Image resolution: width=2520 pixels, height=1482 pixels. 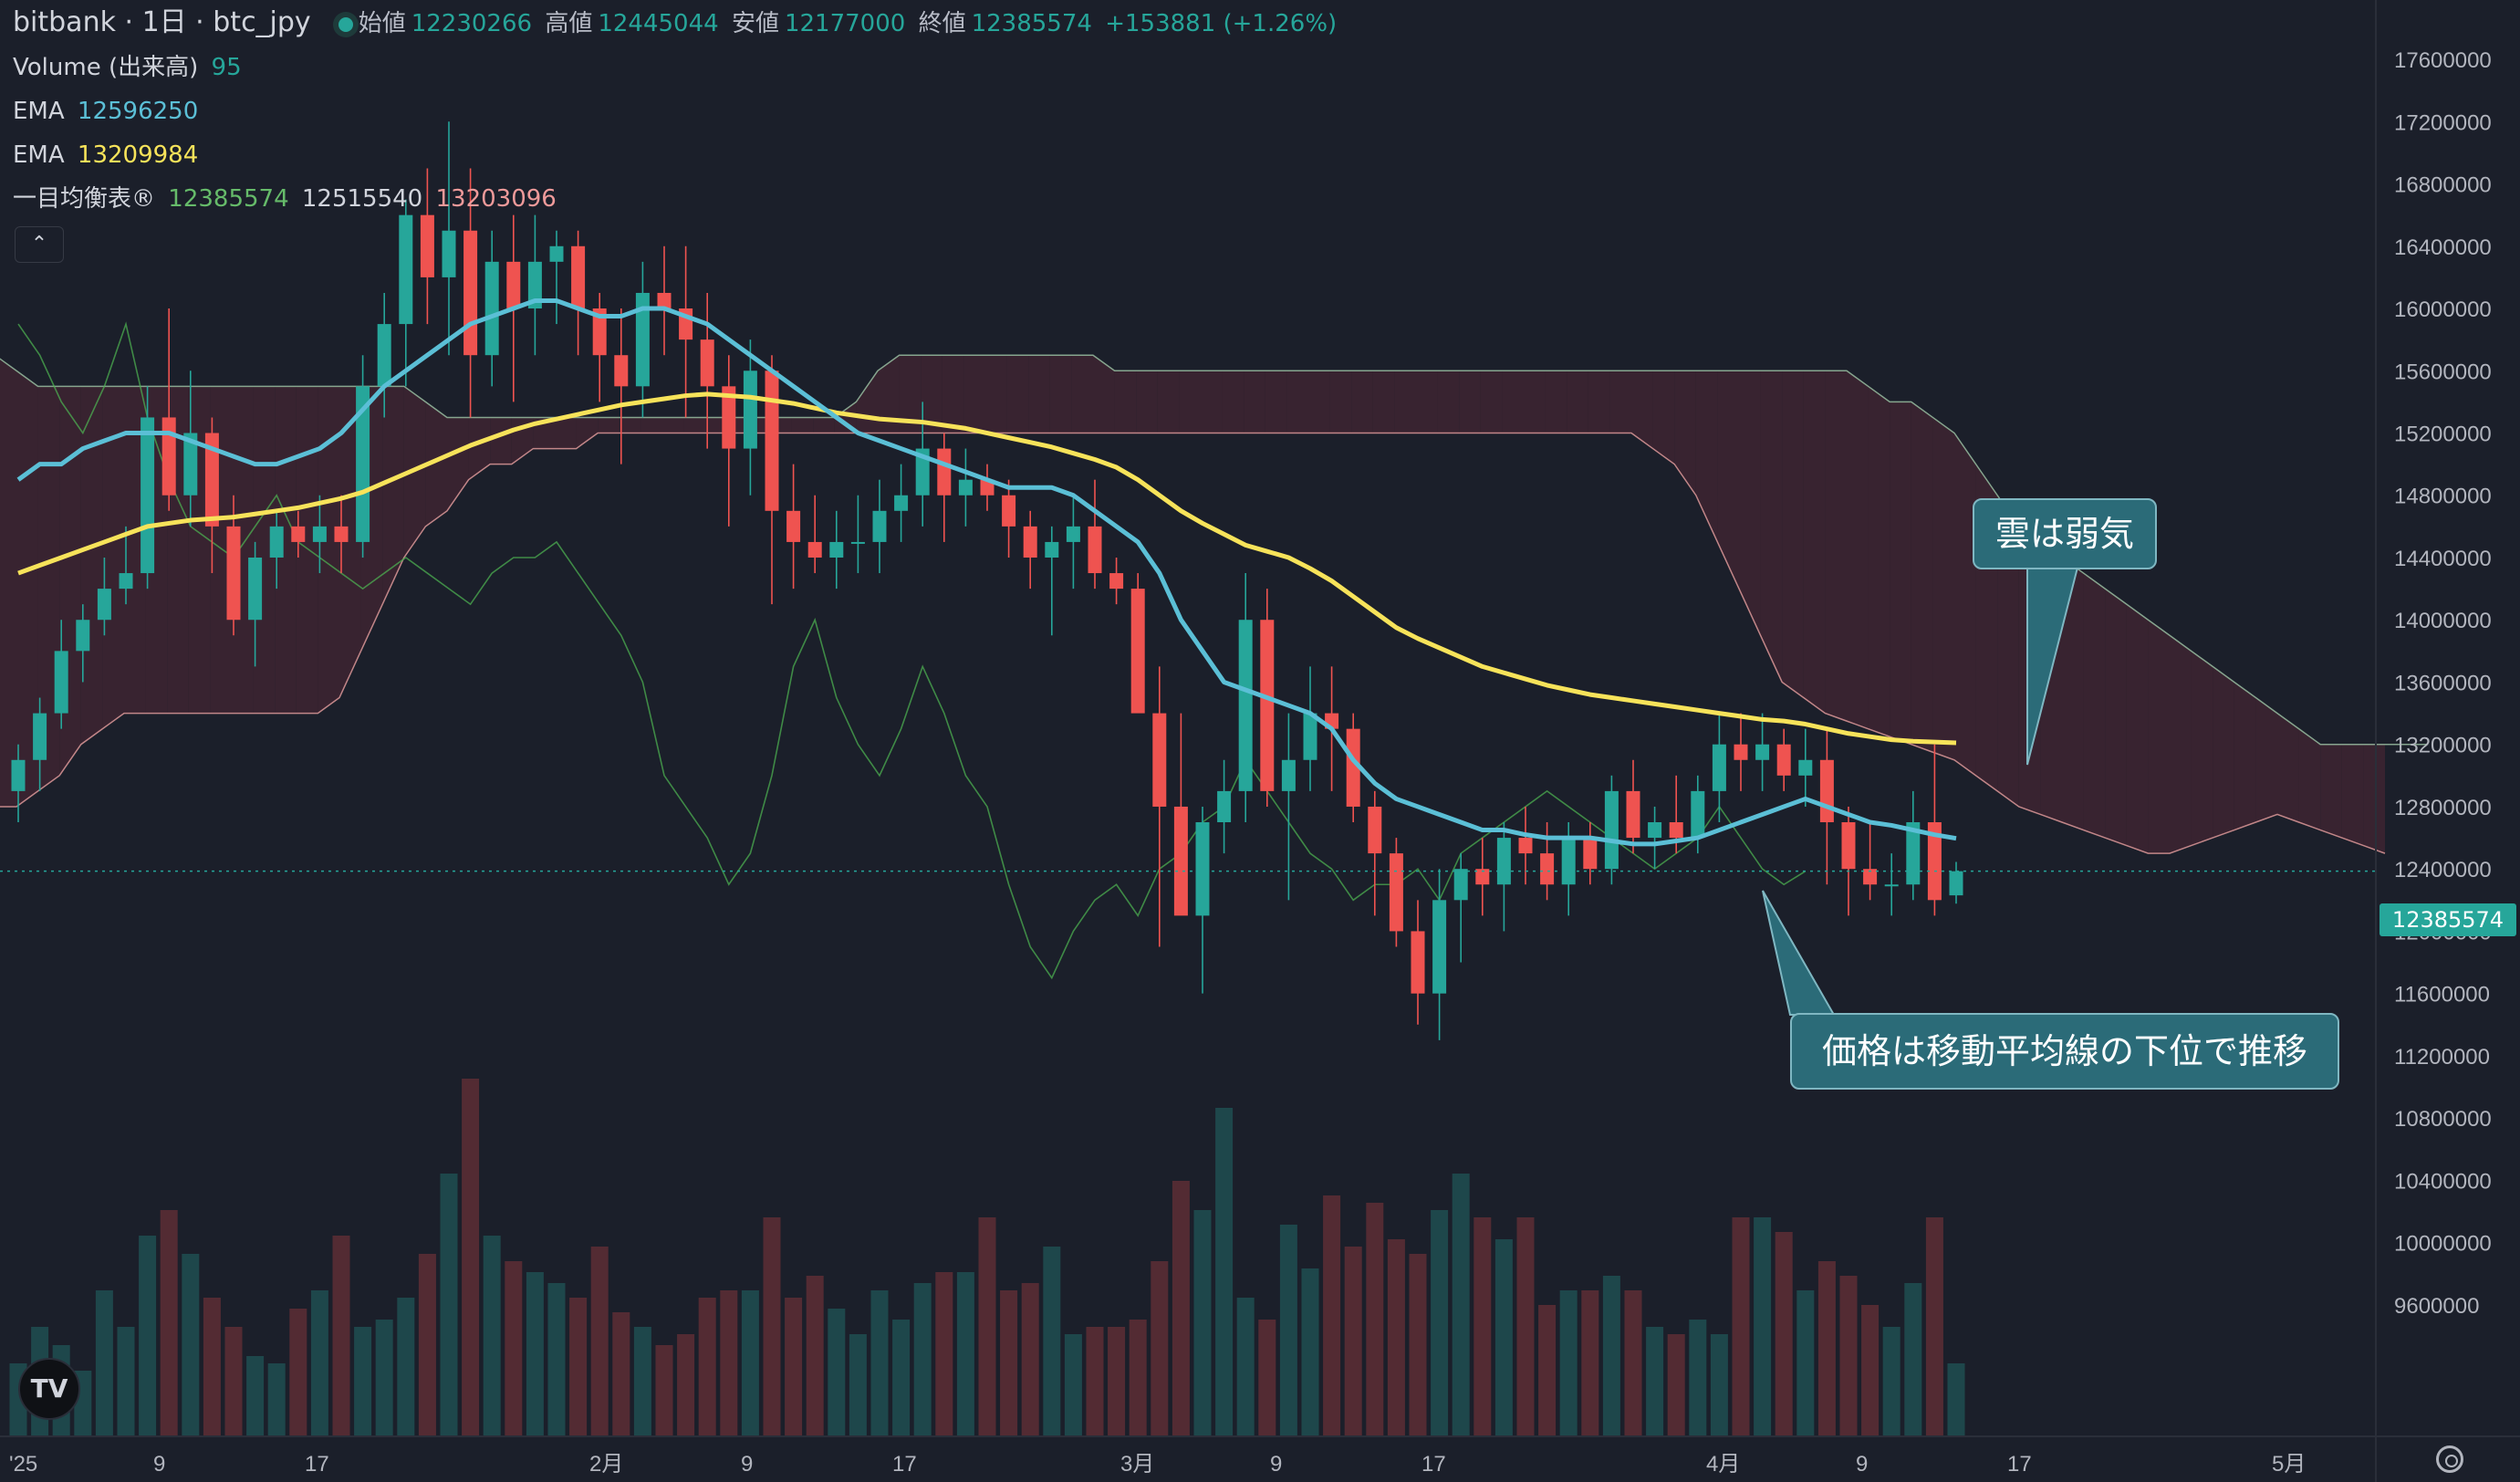 What do you see at coordinates (2443, 372) in the screenshot?
I see `price-tick-label: 15600000` at bounding box center [2443, 372].